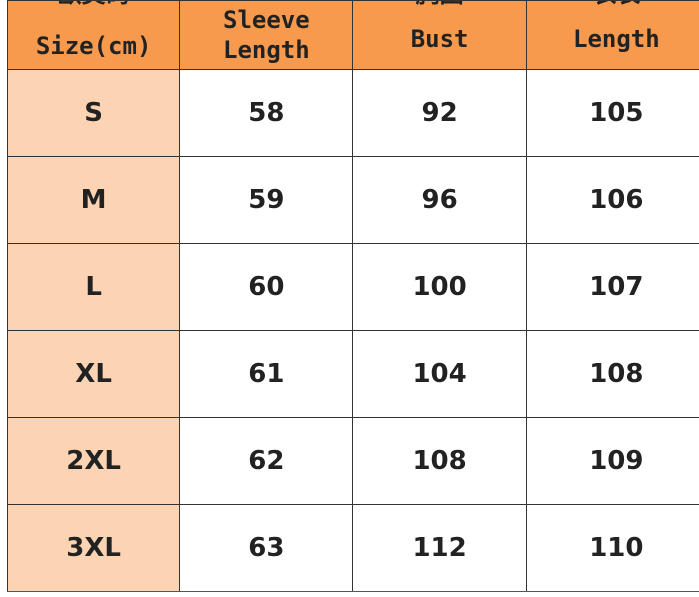 Image resolution: width=699 pixels, height=597 pixels. Describe the element at coordinates (93, 461) in the screenshot. I see `cell-size: 2XL` at that location.